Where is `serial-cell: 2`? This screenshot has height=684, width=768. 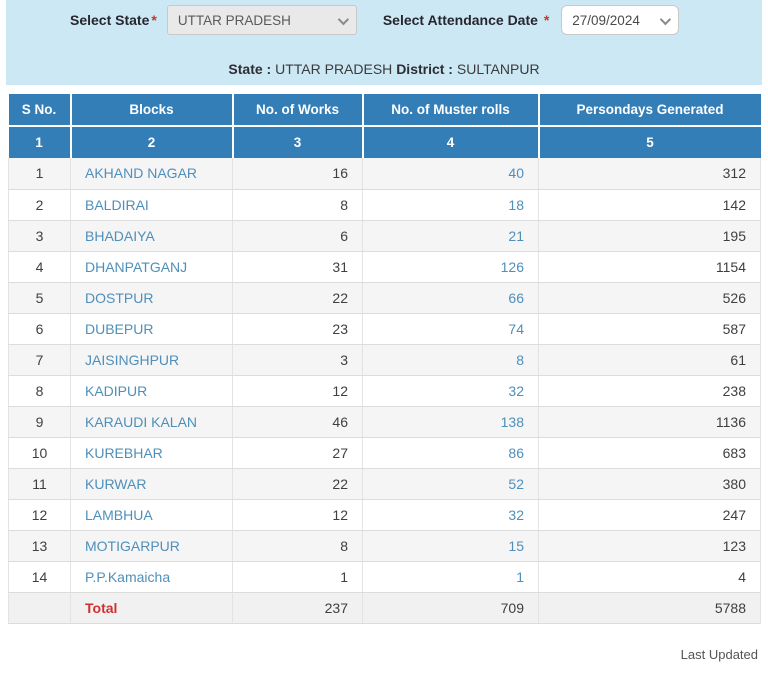
serial-cell: 2 is located at coordinates (39, 205).